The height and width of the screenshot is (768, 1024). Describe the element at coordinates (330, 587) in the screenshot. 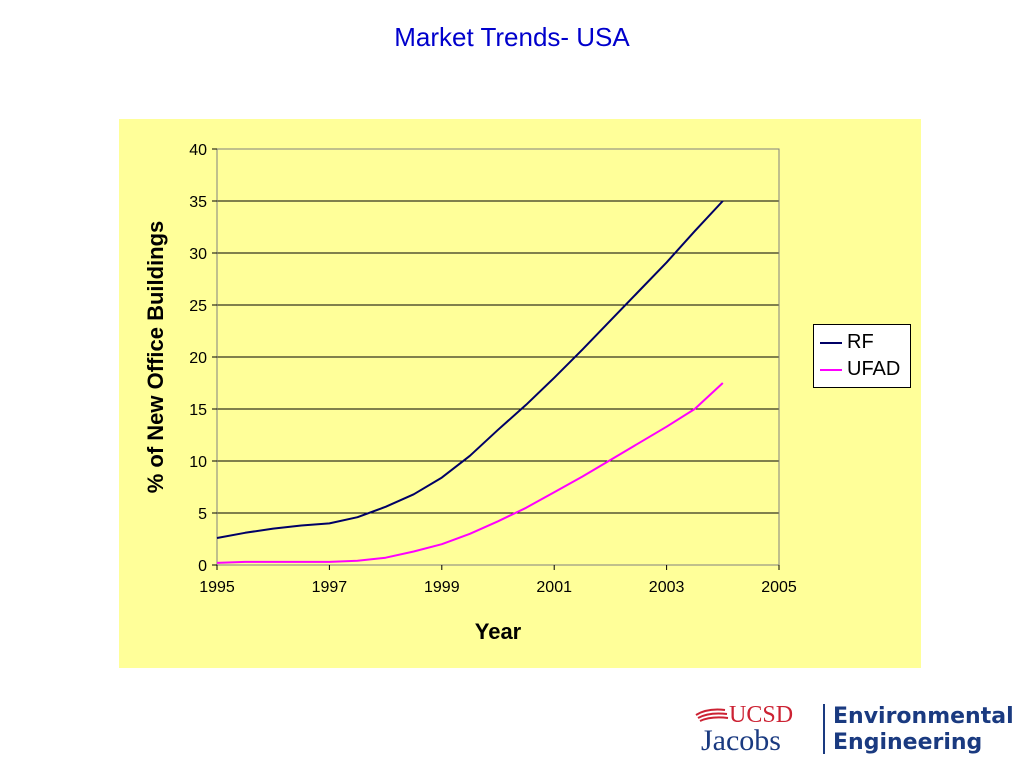

I see `x-tick-label: 1997` at that location.